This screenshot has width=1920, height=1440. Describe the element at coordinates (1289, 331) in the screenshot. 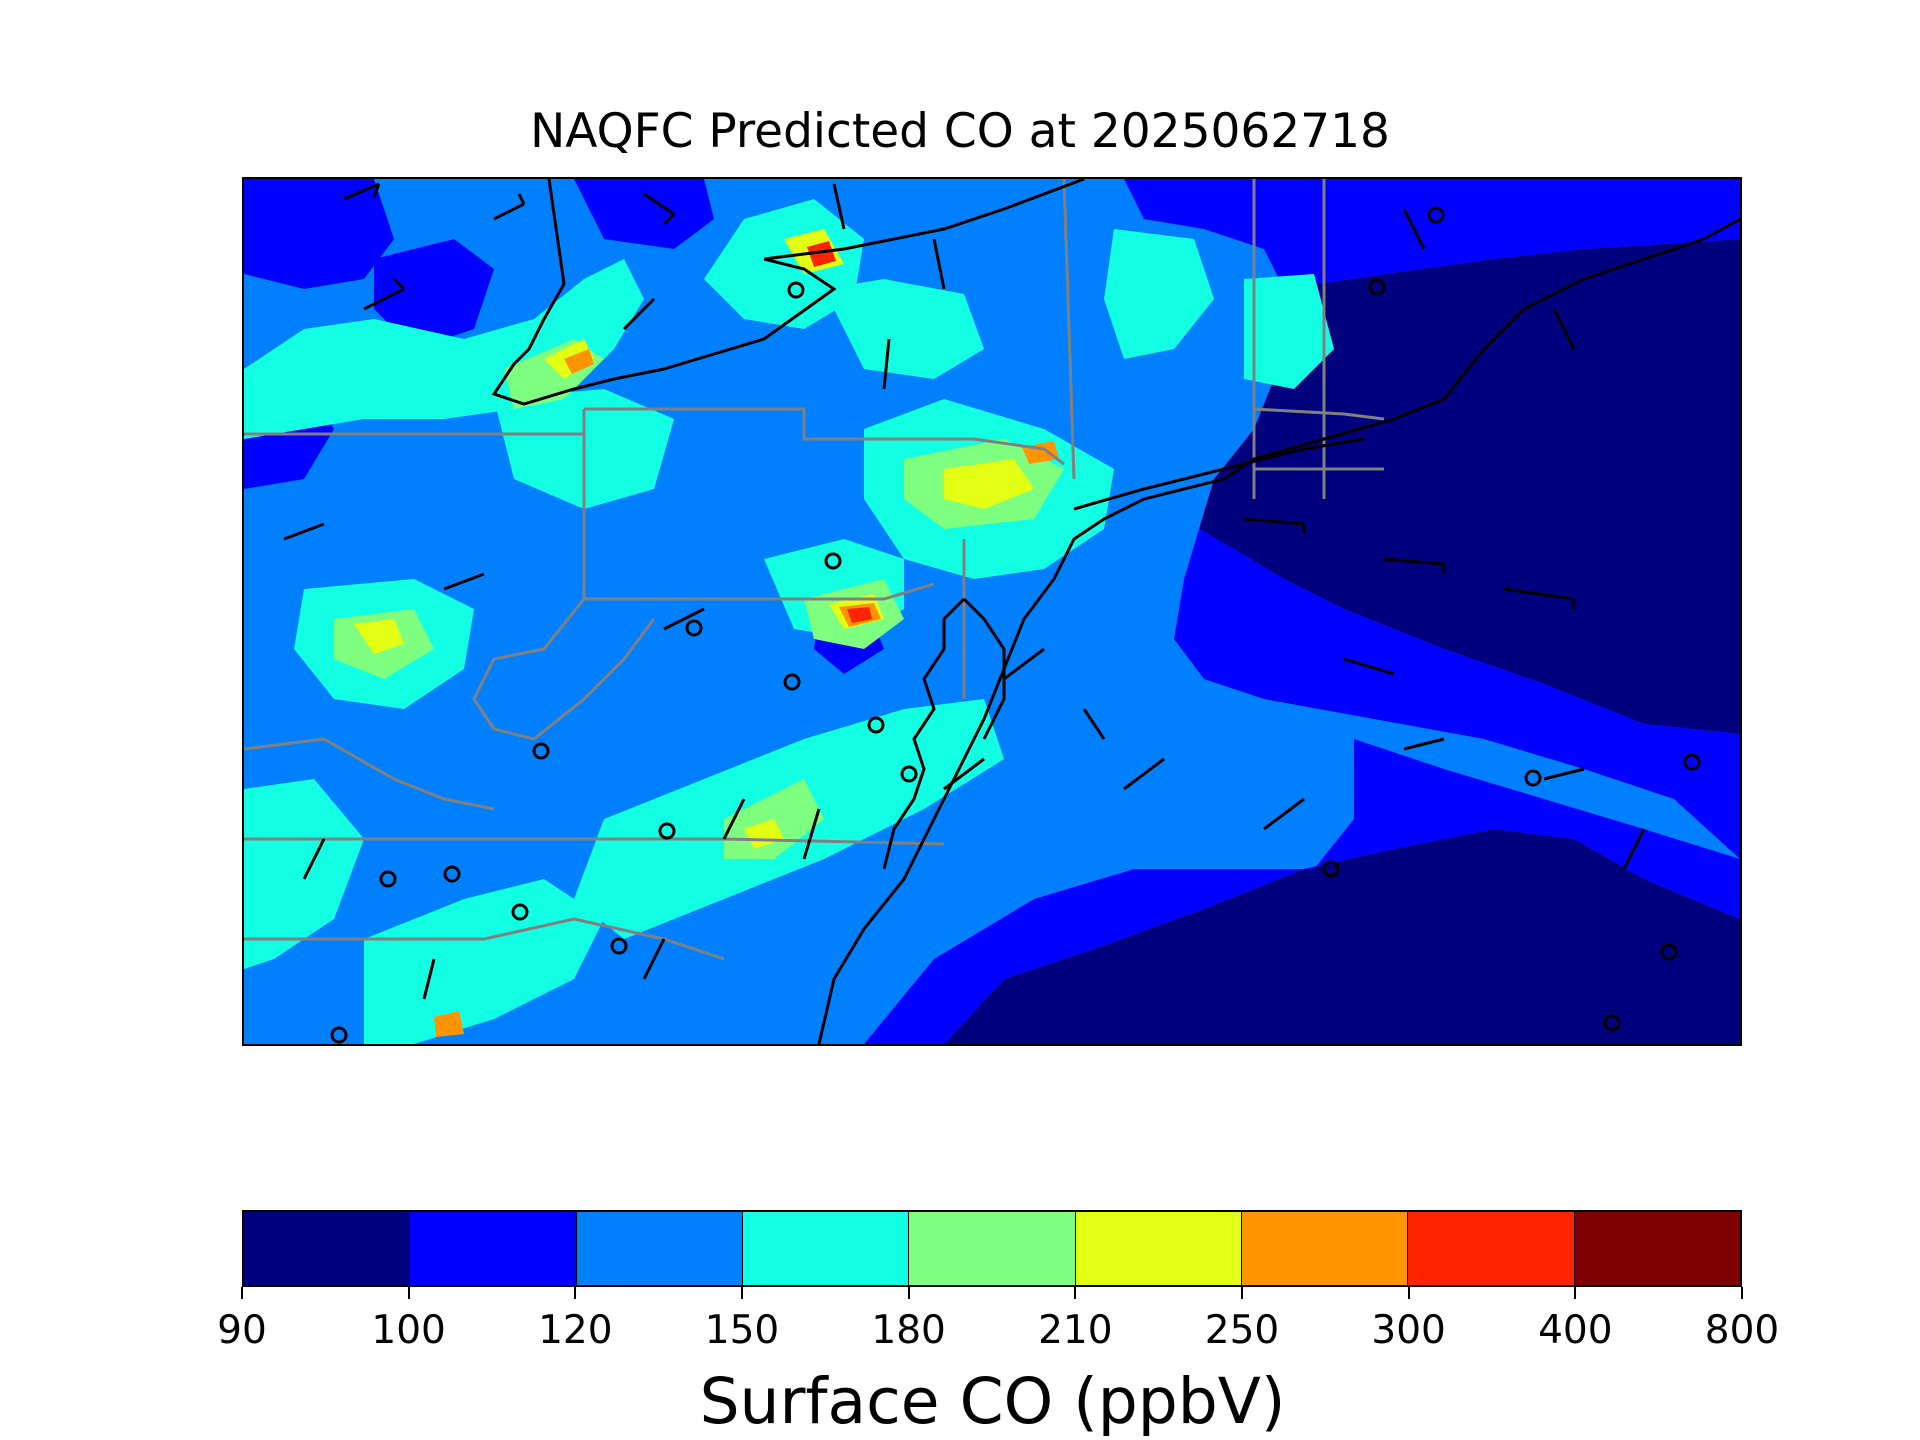

I see `new-england-plume` at that location.